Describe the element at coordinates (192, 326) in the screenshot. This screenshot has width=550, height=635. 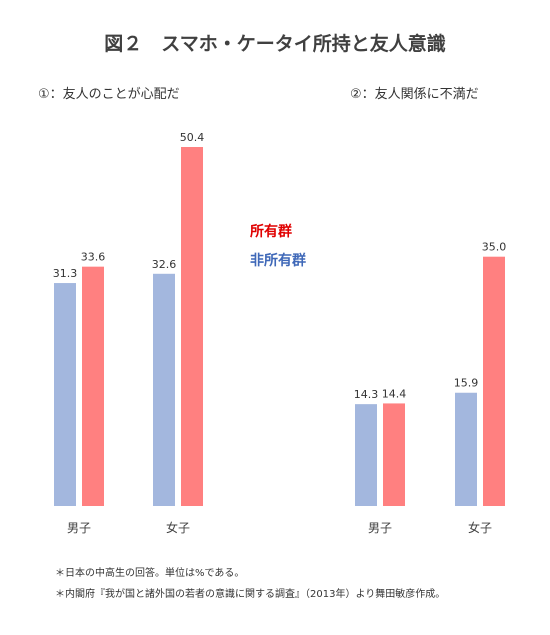
I see `bar-panel1-female-owner` at that location.